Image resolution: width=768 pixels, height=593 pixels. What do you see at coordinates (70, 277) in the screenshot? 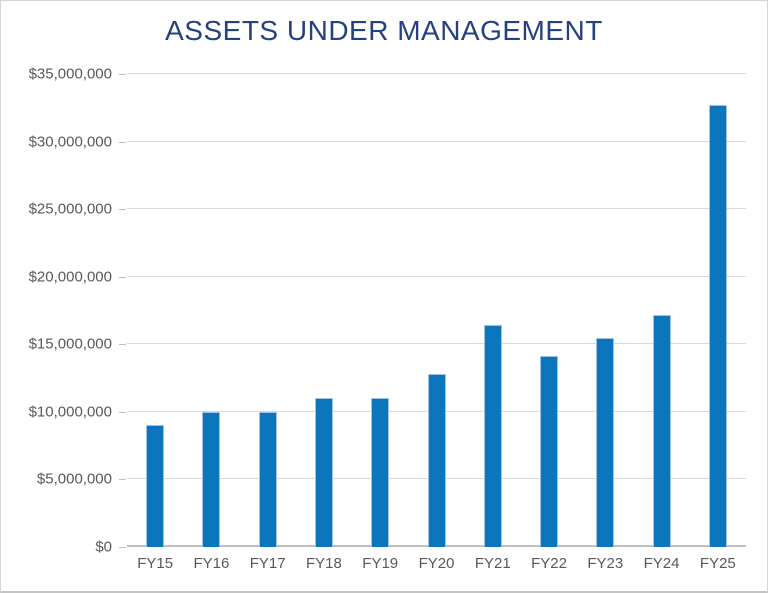
I see `y-axis-tick-label: $20,000,000` at bounding box center [70, 277].